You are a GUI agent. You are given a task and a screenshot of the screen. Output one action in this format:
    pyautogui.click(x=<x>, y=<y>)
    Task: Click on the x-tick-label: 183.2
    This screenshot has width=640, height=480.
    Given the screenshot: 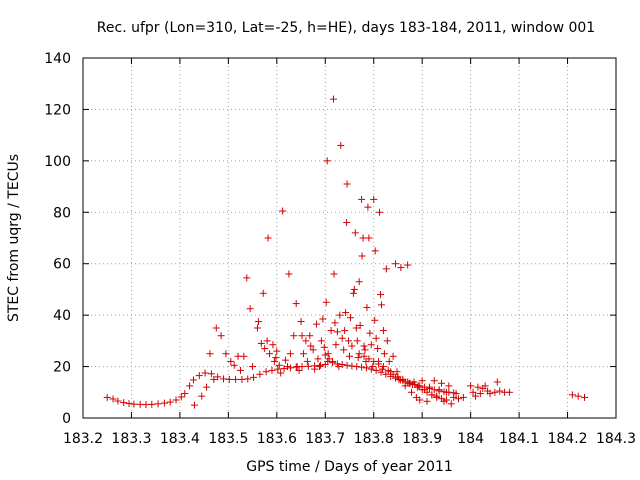 What is the action you would take?
    pyautogui.click(x=83, y=439)
    